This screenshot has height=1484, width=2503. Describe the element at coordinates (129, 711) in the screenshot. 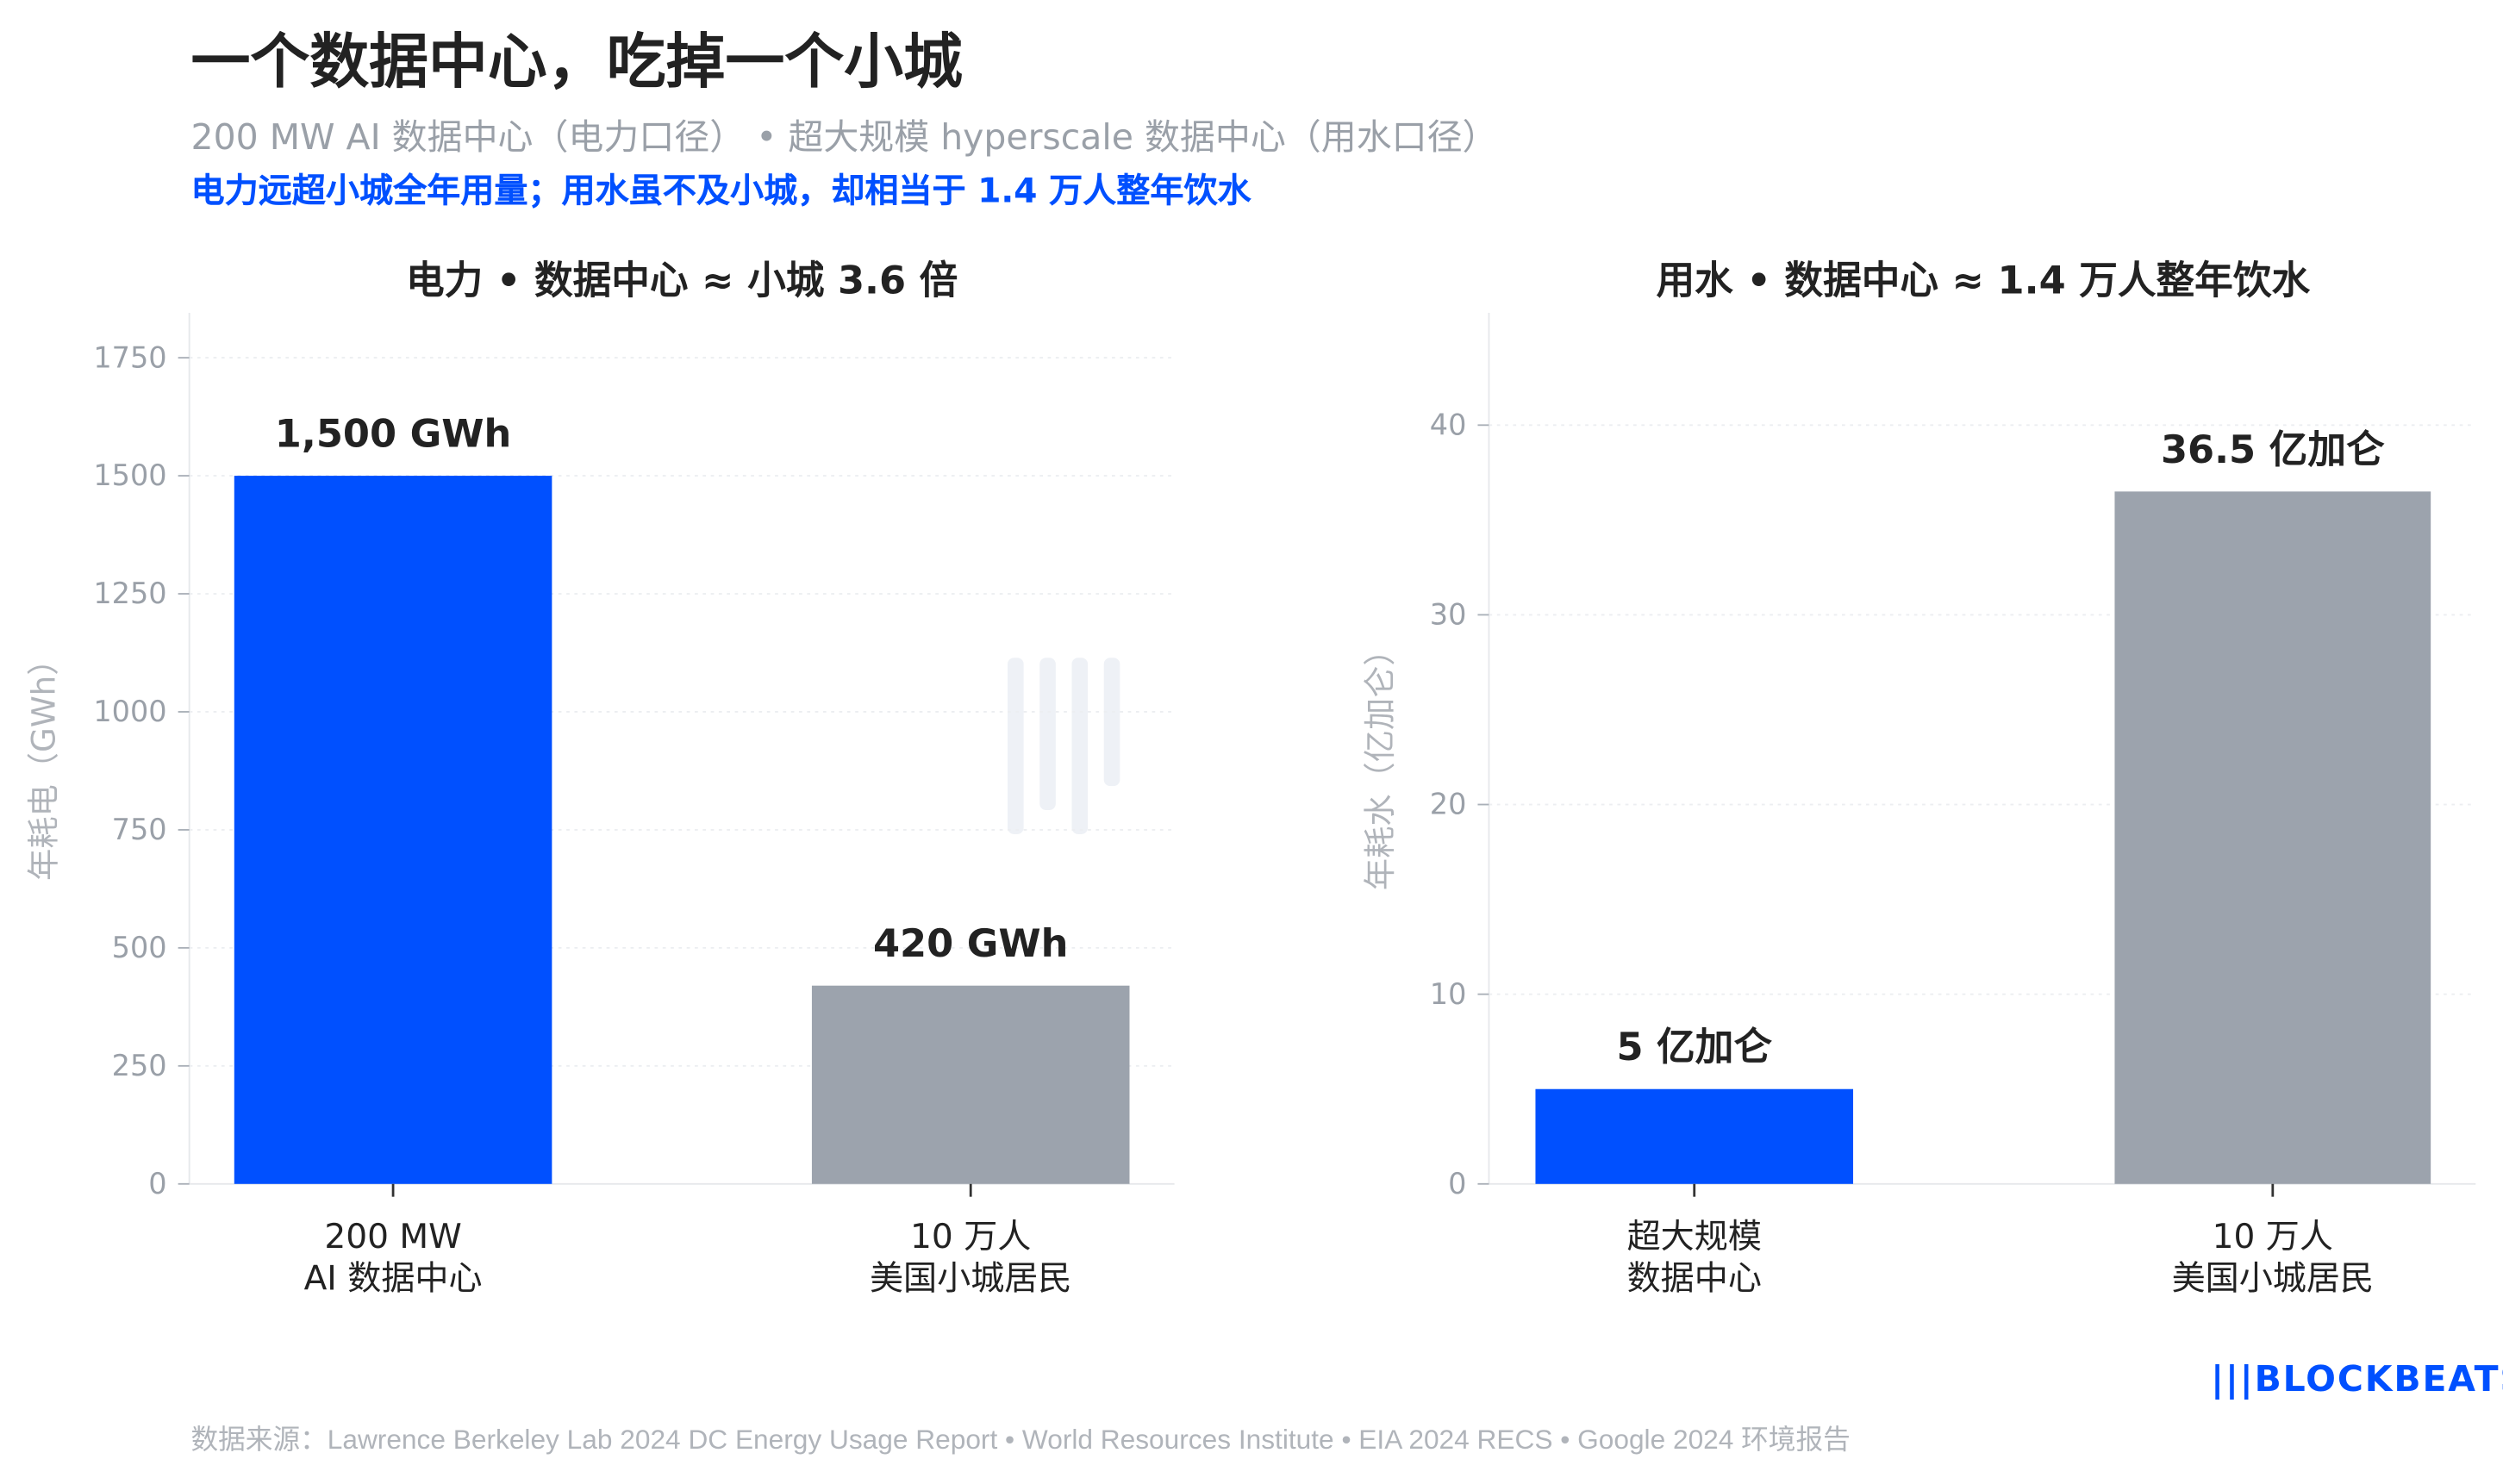

I see `y-tick-label: 1000` at that location.